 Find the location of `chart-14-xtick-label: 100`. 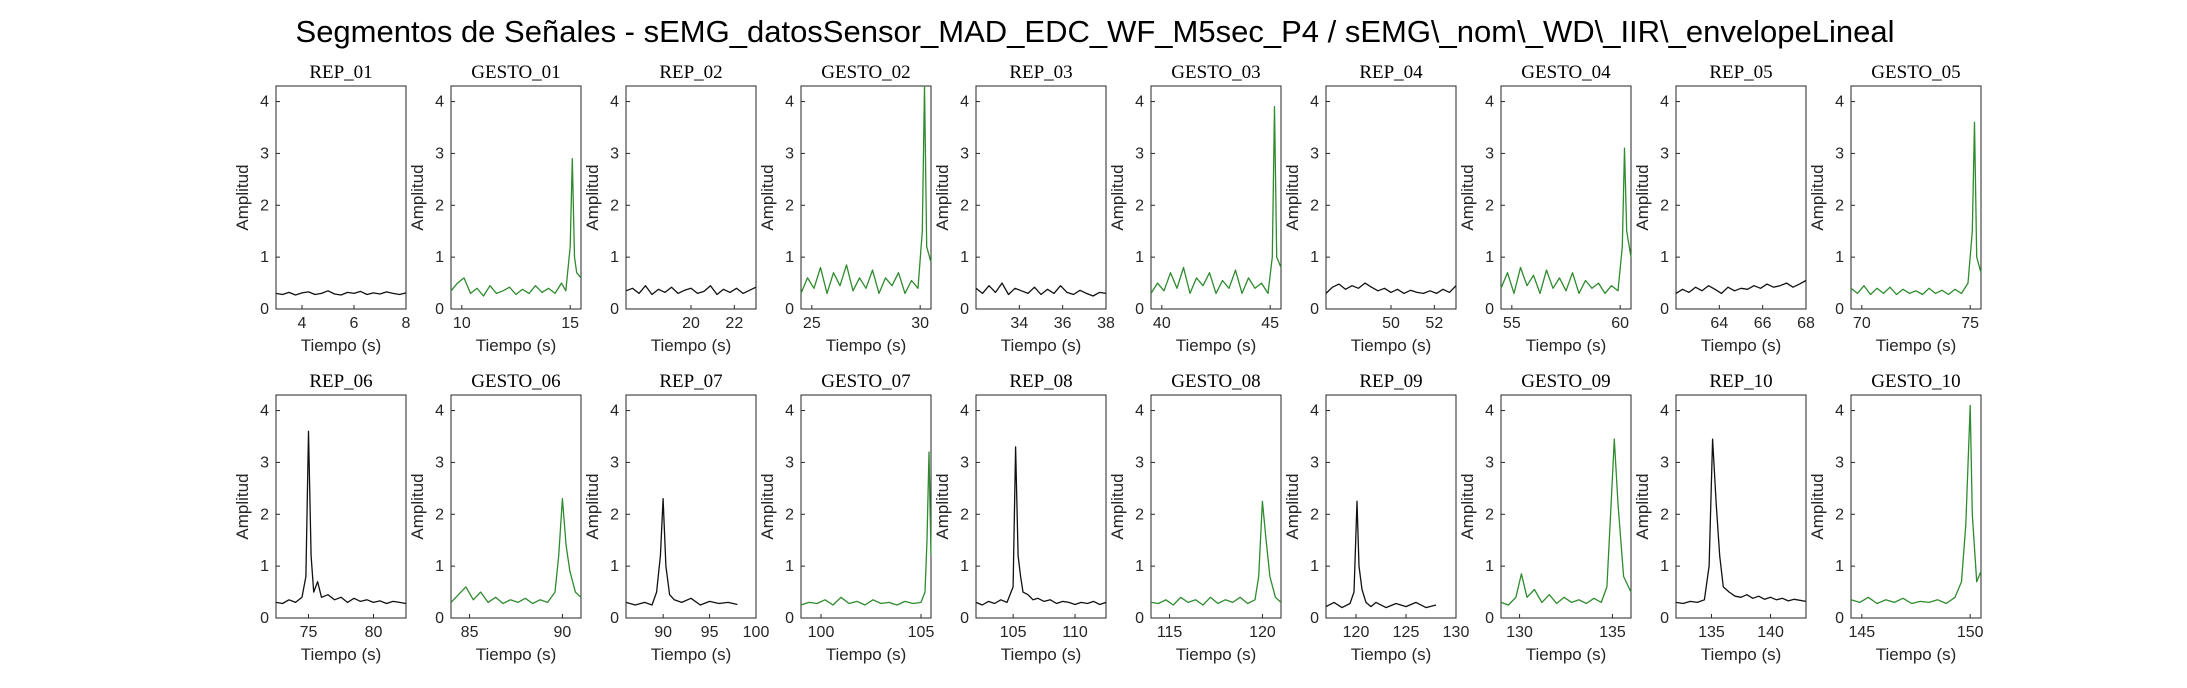

chart-14-xtick-label: 100 is located at coordinates (821, 632).